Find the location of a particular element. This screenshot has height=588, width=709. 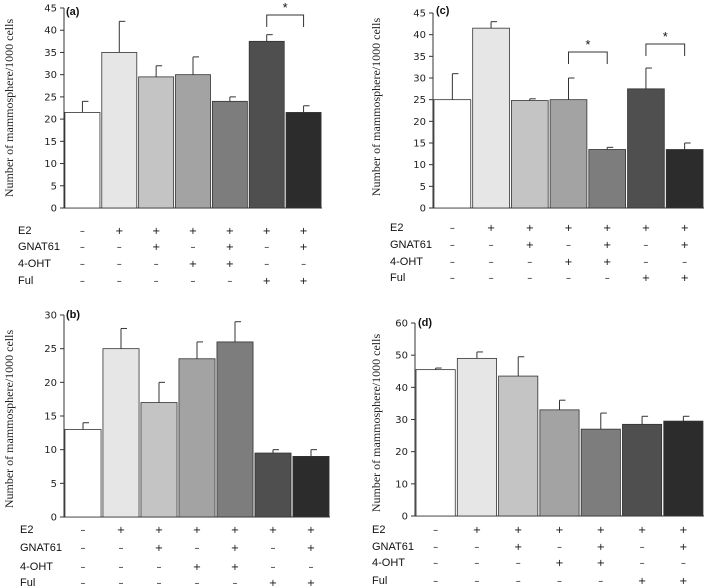

panel-label: (a) is located at coordinates (73, 12).